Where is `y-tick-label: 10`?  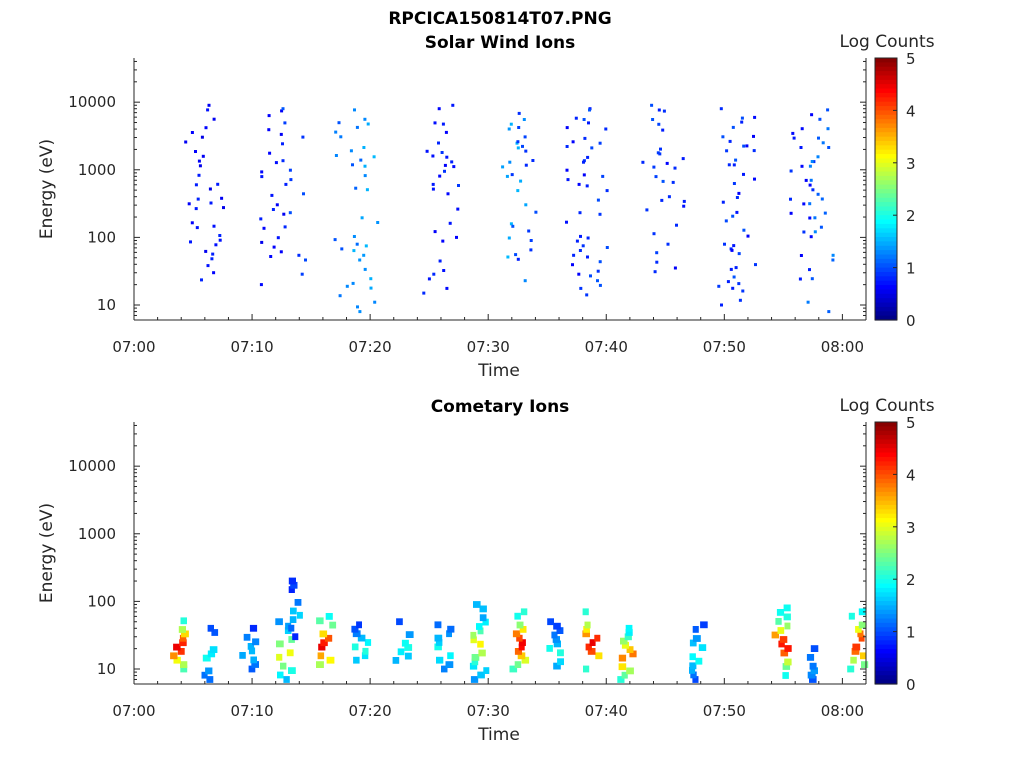 y-tick-label: 10 is located at coordinates (106, 669).